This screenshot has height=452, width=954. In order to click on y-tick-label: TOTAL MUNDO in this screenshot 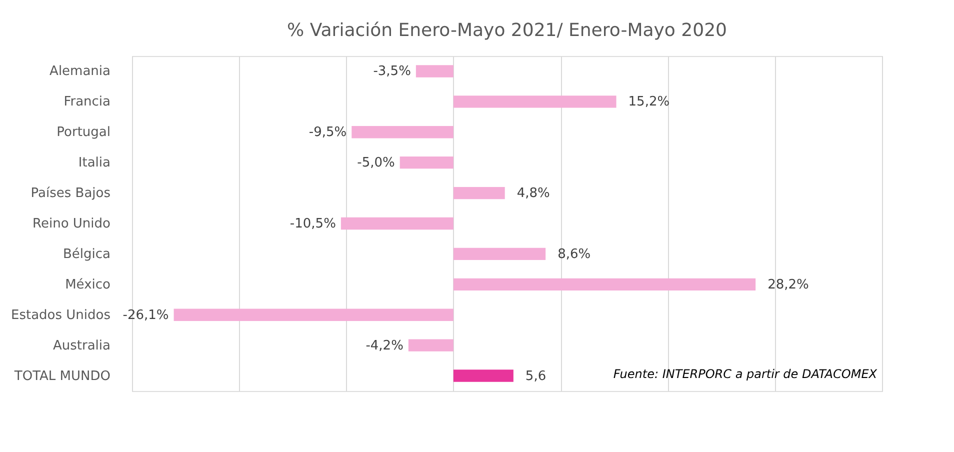, I will do `click(61, 376)`.